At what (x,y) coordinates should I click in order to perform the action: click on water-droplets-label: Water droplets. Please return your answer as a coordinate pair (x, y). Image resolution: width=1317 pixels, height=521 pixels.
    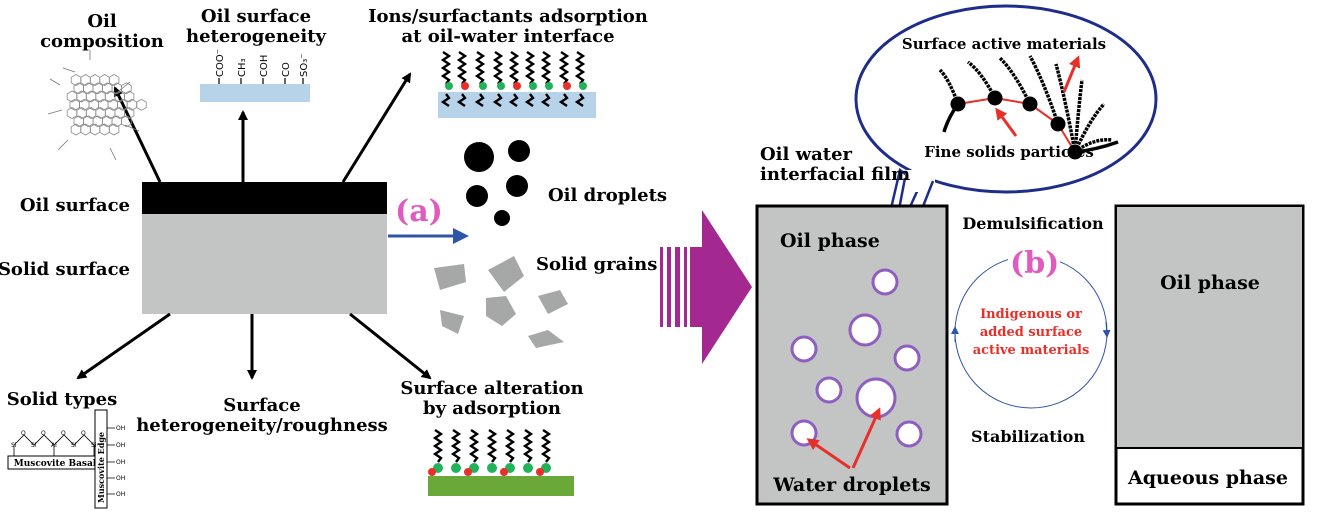
    Looking at the image, I should click on (851, 485).